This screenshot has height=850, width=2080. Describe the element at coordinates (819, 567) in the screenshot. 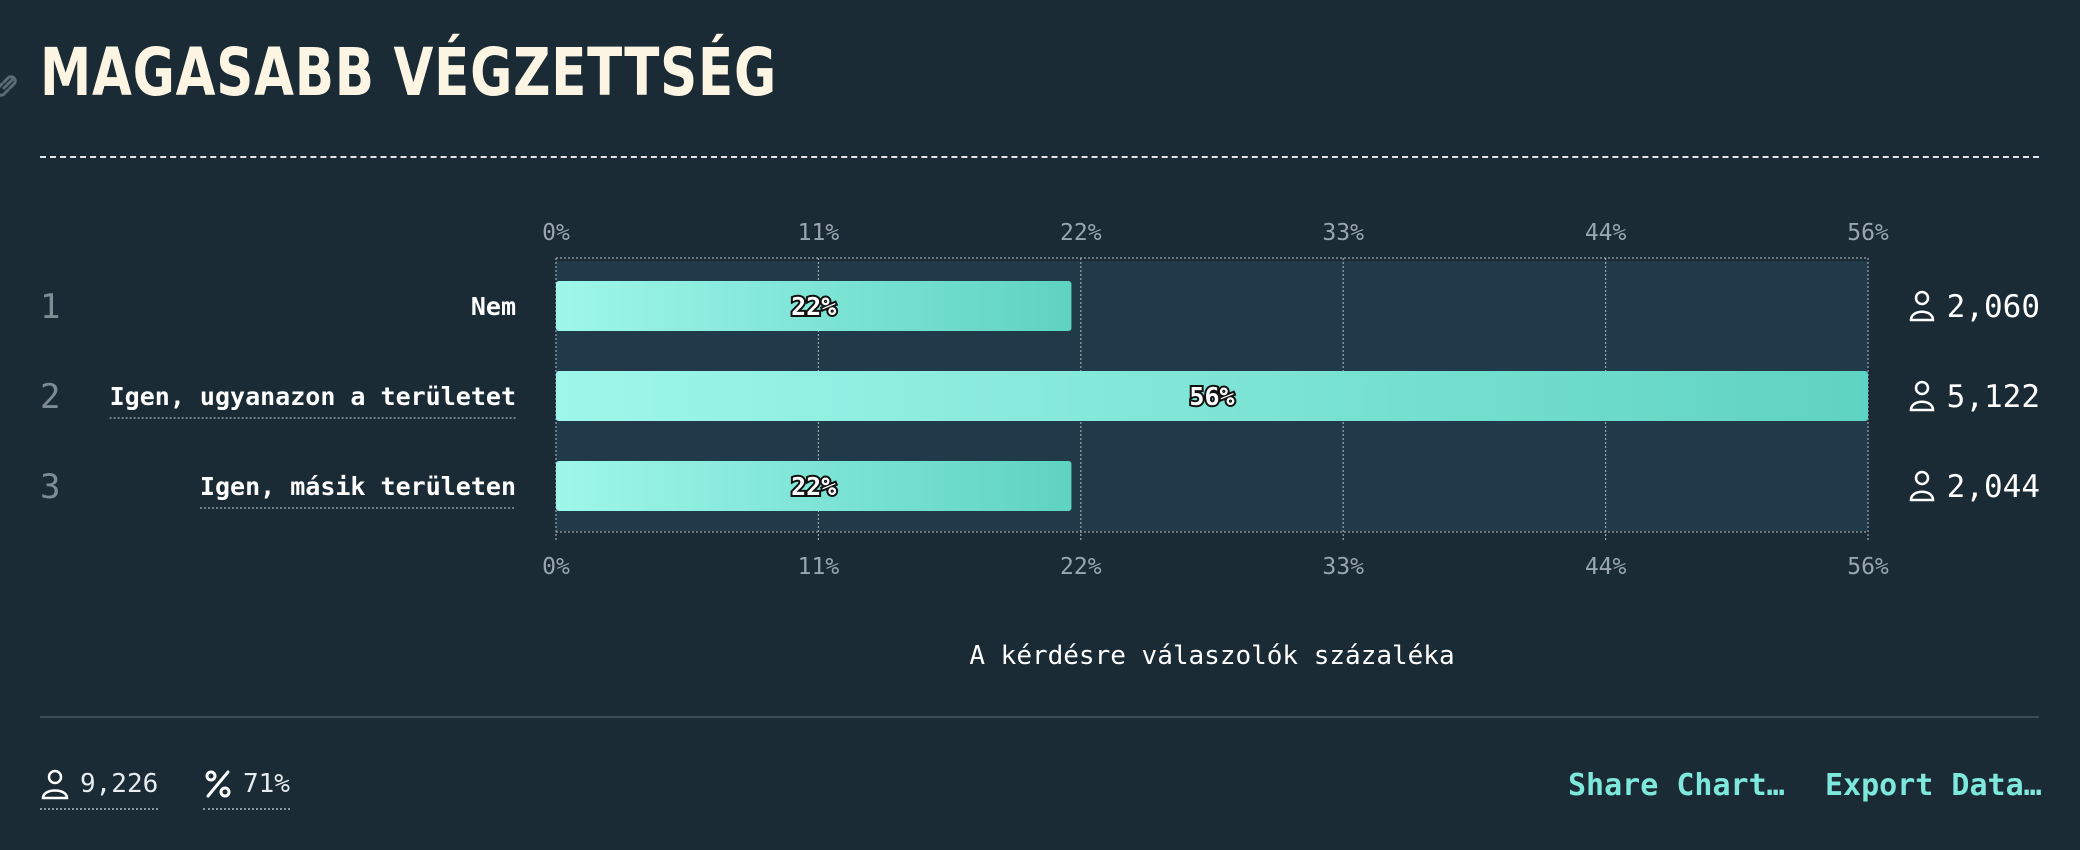

I see `x-tick-label-bottom: 11%` at that location.